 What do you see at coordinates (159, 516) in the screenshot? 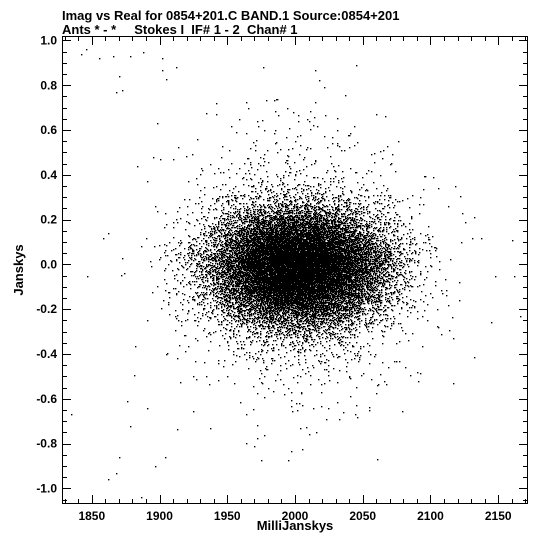
I see `x-tick-label: 1900` at bounding box center [159, 516].